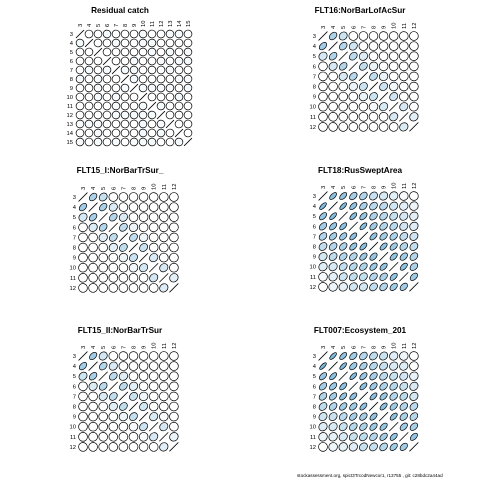 Image resolution: width=480 pixels, height=480 pixels. What do you see at coordinates (74, 387) in the screenshot?
I see `row-tick-label: 6` at bounding box center [74, 387].